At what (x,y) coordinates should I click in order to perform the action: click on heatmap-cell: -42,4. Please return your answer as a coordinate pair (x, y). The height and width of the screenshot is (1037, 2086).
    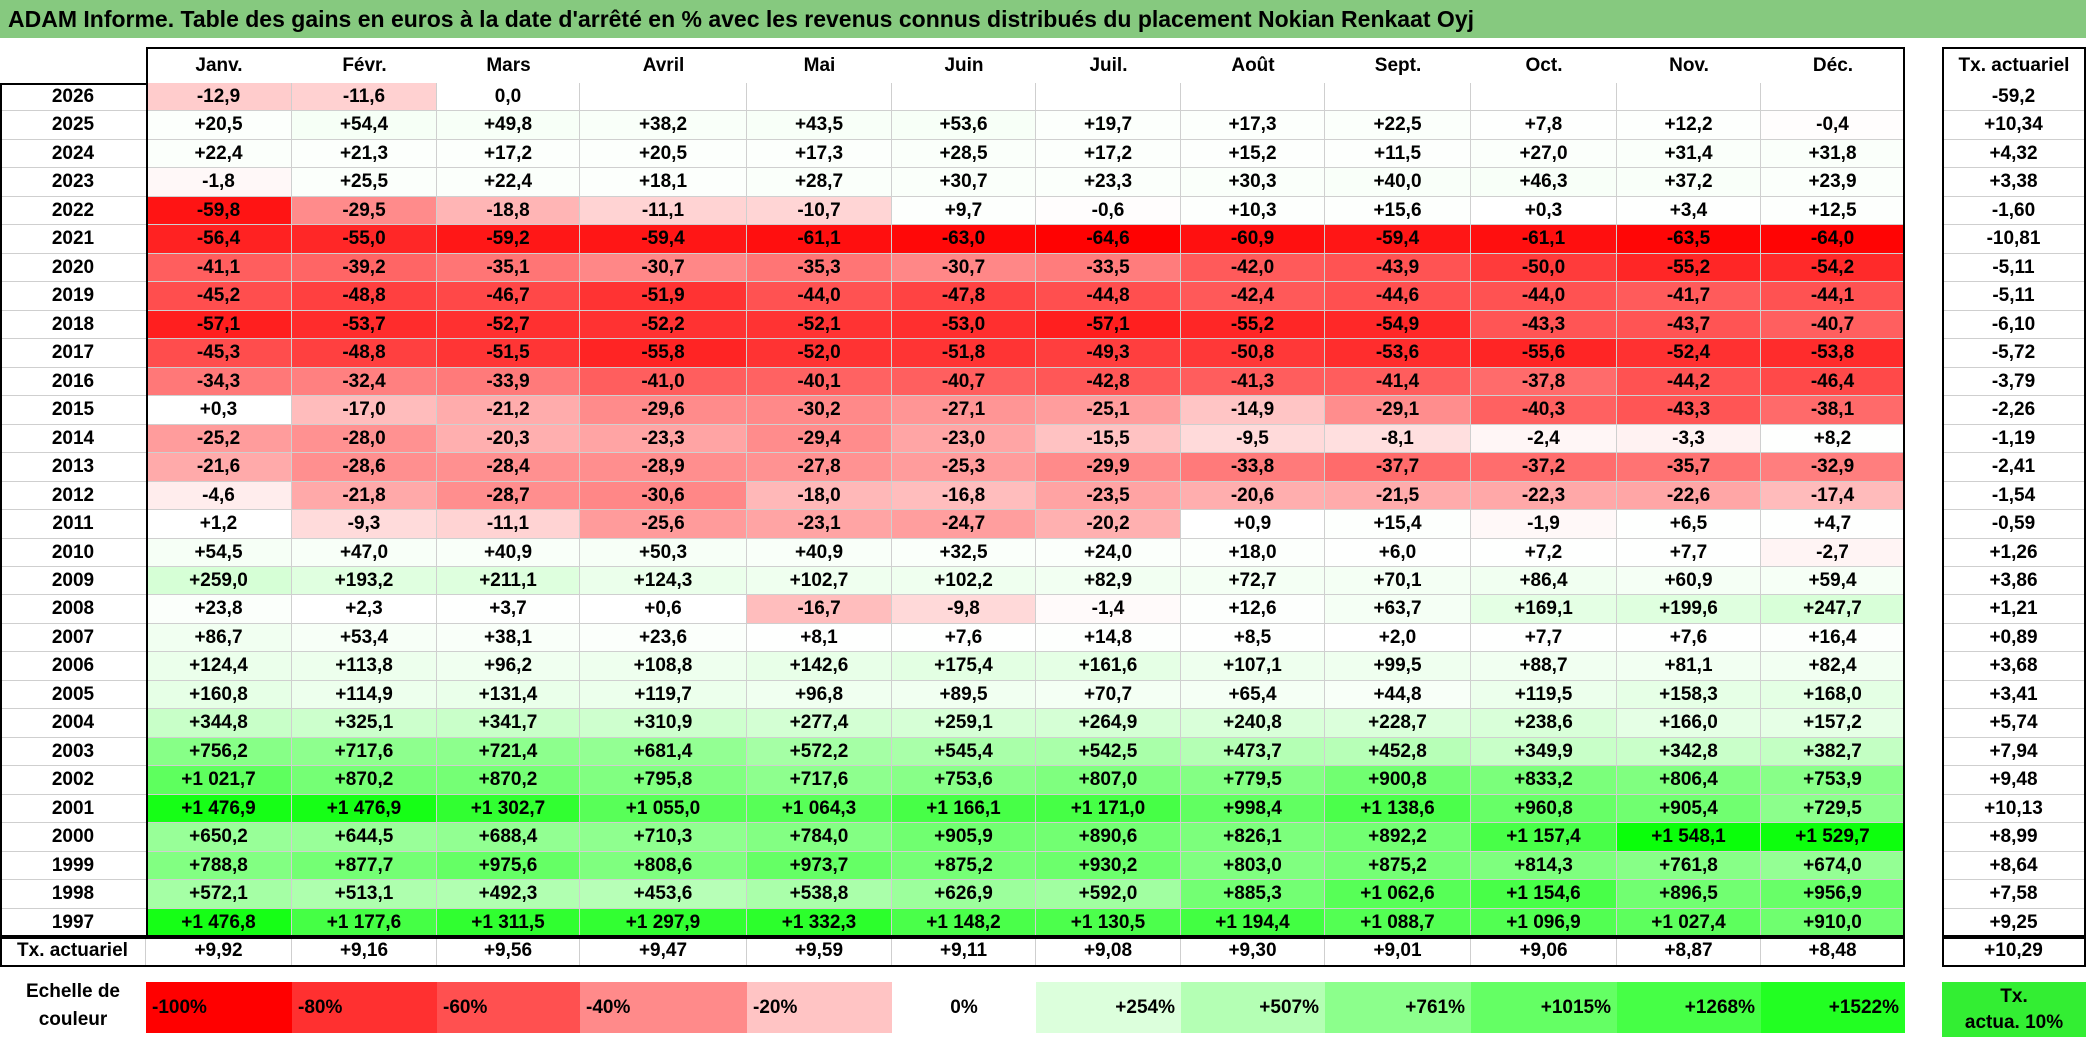
    Looking at the image, I should click on (1253, 296).